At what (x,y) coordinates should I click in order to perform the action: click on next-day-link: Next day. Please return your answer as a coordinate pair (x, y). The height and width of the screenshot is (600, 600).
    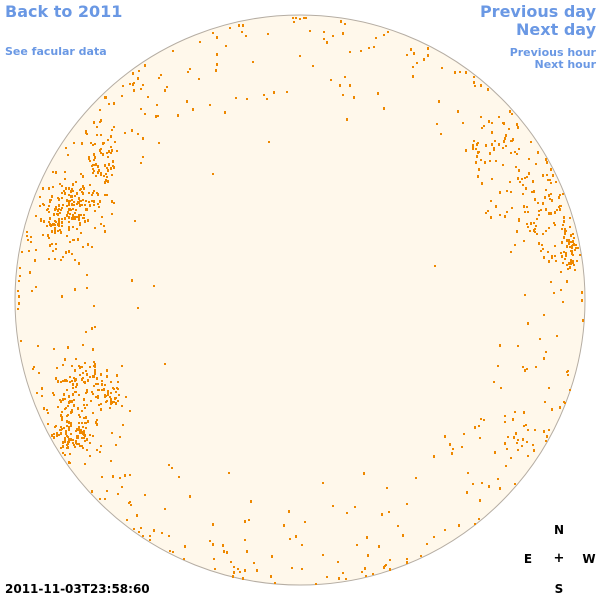
    Looking at the image, I should click on (556, 29).